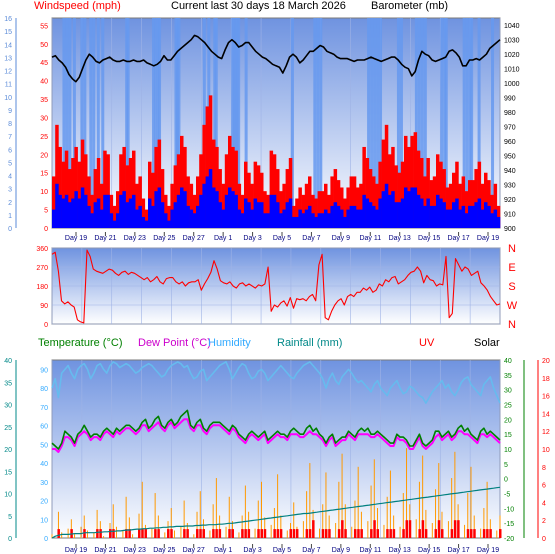 This screenshot has width=555, height=554. What do you see at coordinates (8, 58) in the screenshot?
I see `y-tick-secondary: 13` at bounding box center [8, 58].